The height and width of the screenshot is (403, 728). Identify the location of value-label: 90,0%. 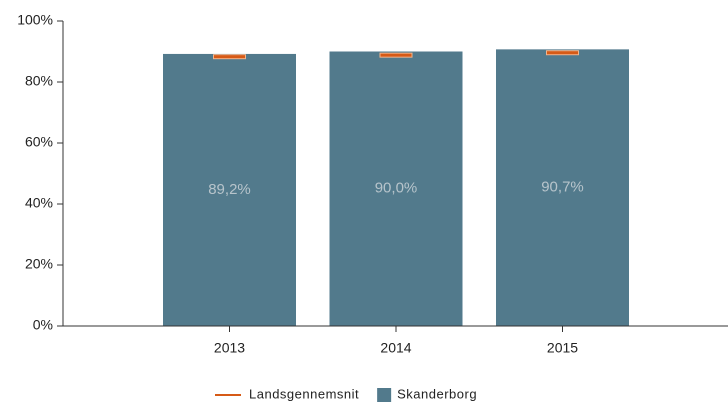
(396, 188).